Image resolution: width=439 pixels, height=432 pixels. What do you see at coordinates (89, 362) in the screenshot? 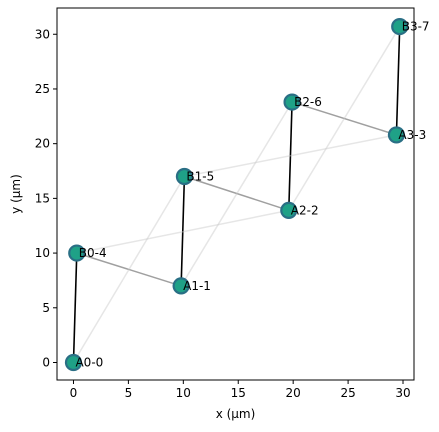
I see `node-label-A0-0: A0-0` at bounding box center [89, 362].